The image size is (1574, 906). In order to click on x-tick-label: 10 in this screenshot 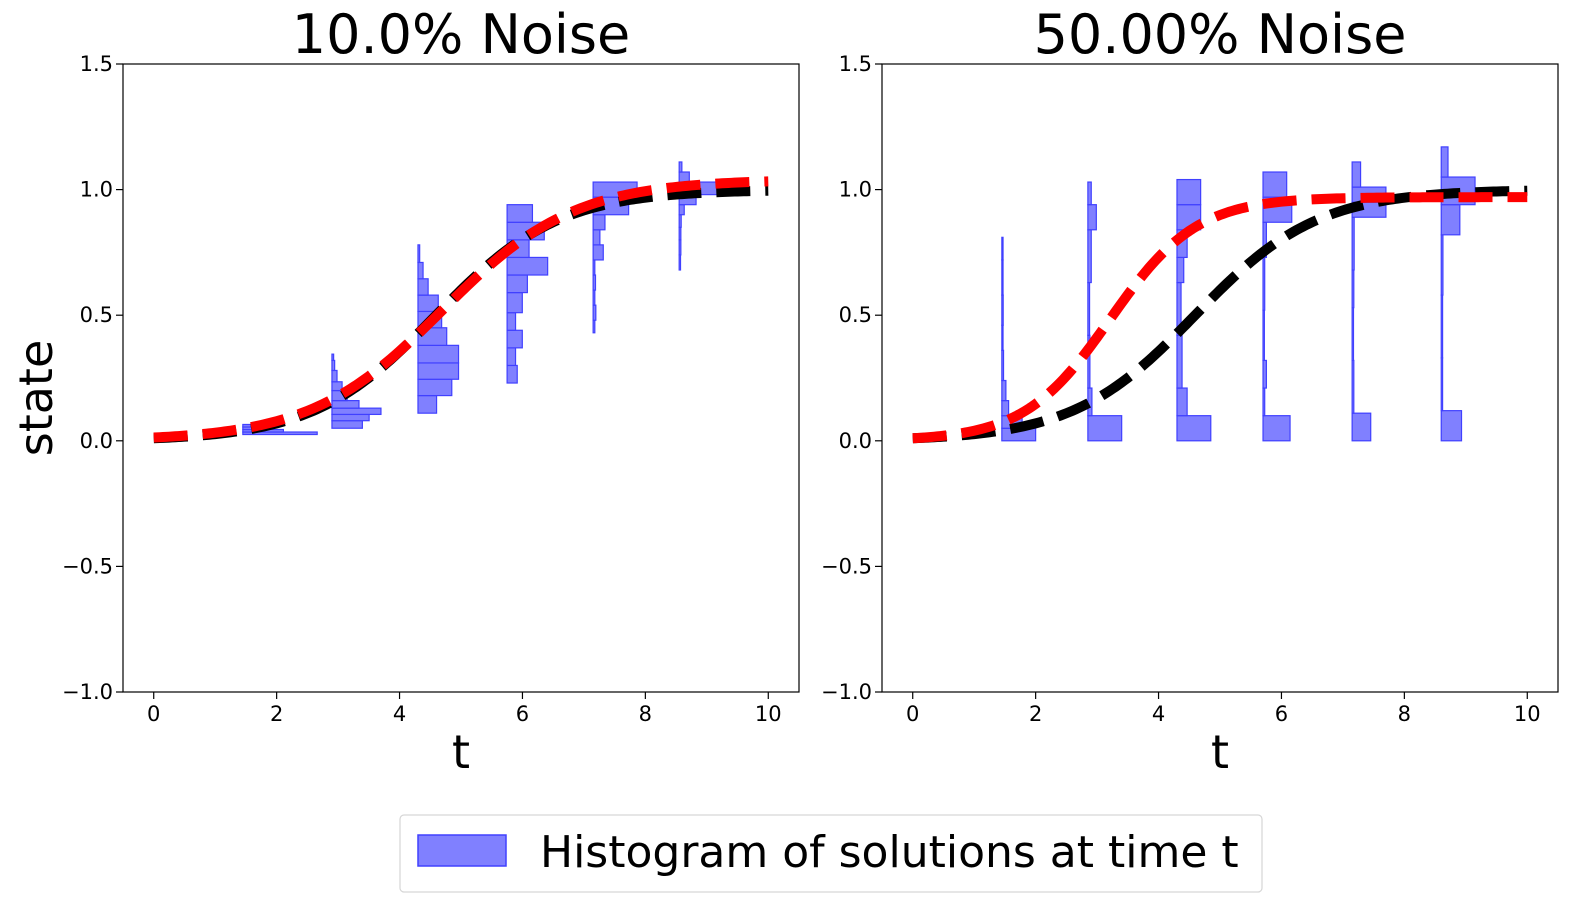, I will do `click(768, 714)`.